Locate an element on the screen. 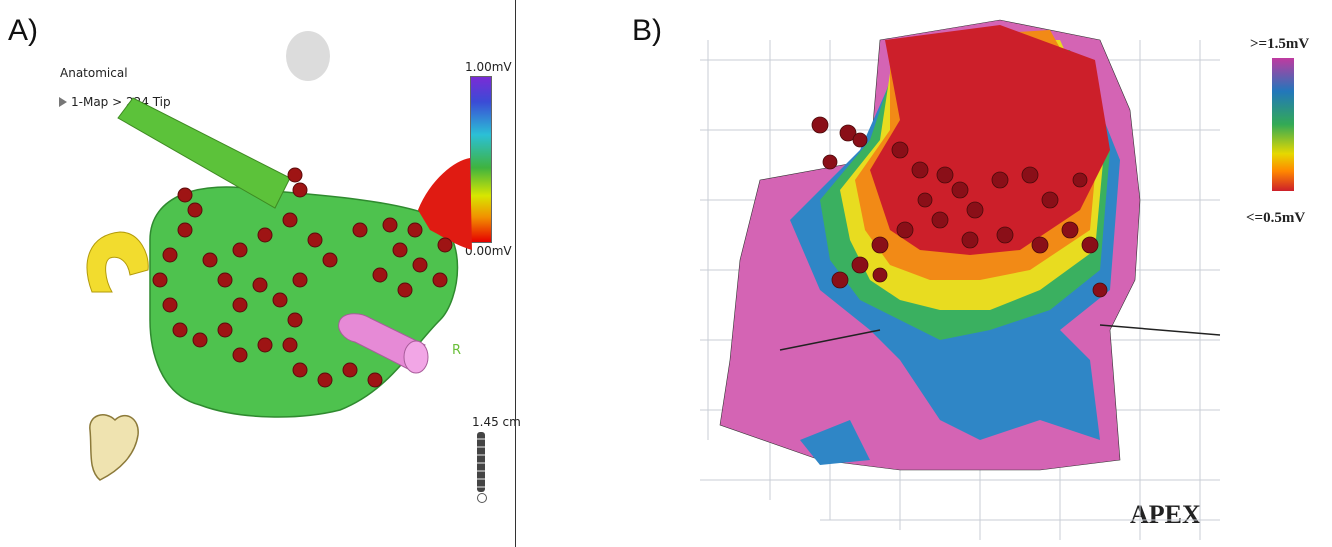  yellow-catheter is located at coordinates (117, 262).